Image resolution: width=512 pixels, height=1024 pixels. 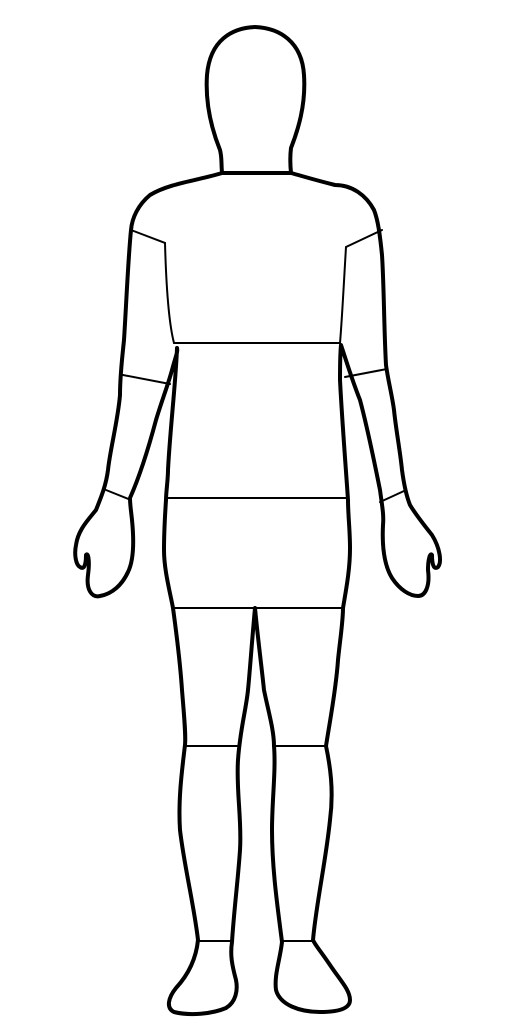 I want to click on upper-torso-left-side, so click(x=152, y=286).